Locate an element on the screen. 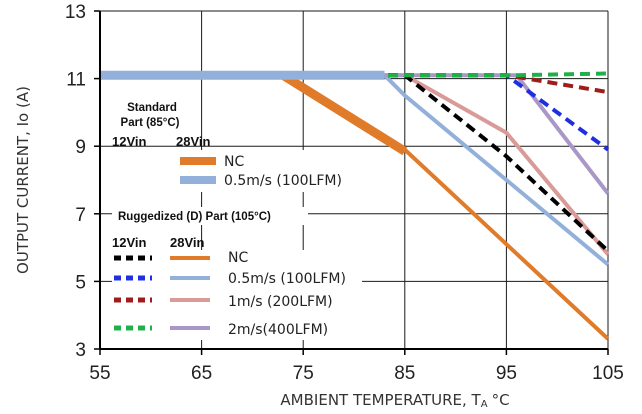 The height and width of the screenshot is (414, 642). series-line-standard-28vin-nc is located at coordinates (344, 113).